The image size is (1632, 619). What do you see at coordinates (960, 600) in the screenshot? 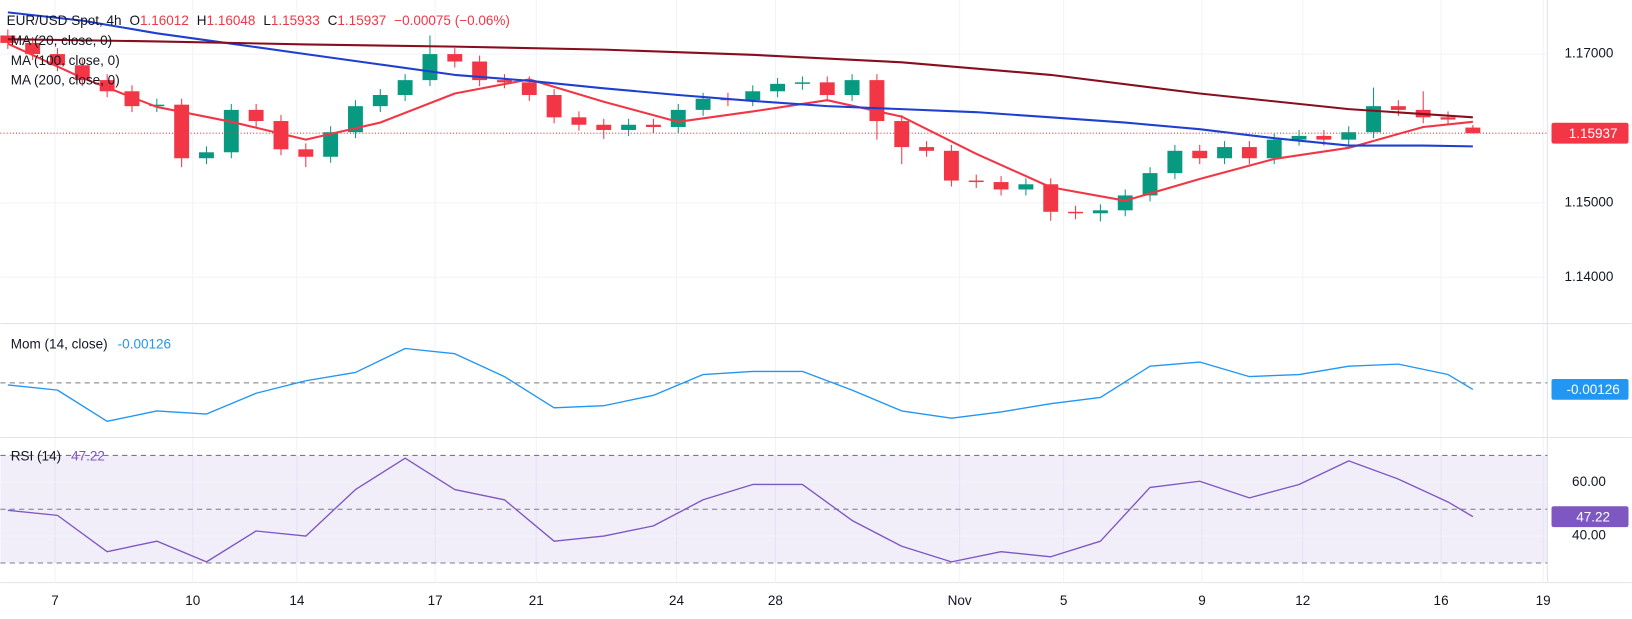
I see `x-tick-label: Nov` at bounding box center [960, 600].